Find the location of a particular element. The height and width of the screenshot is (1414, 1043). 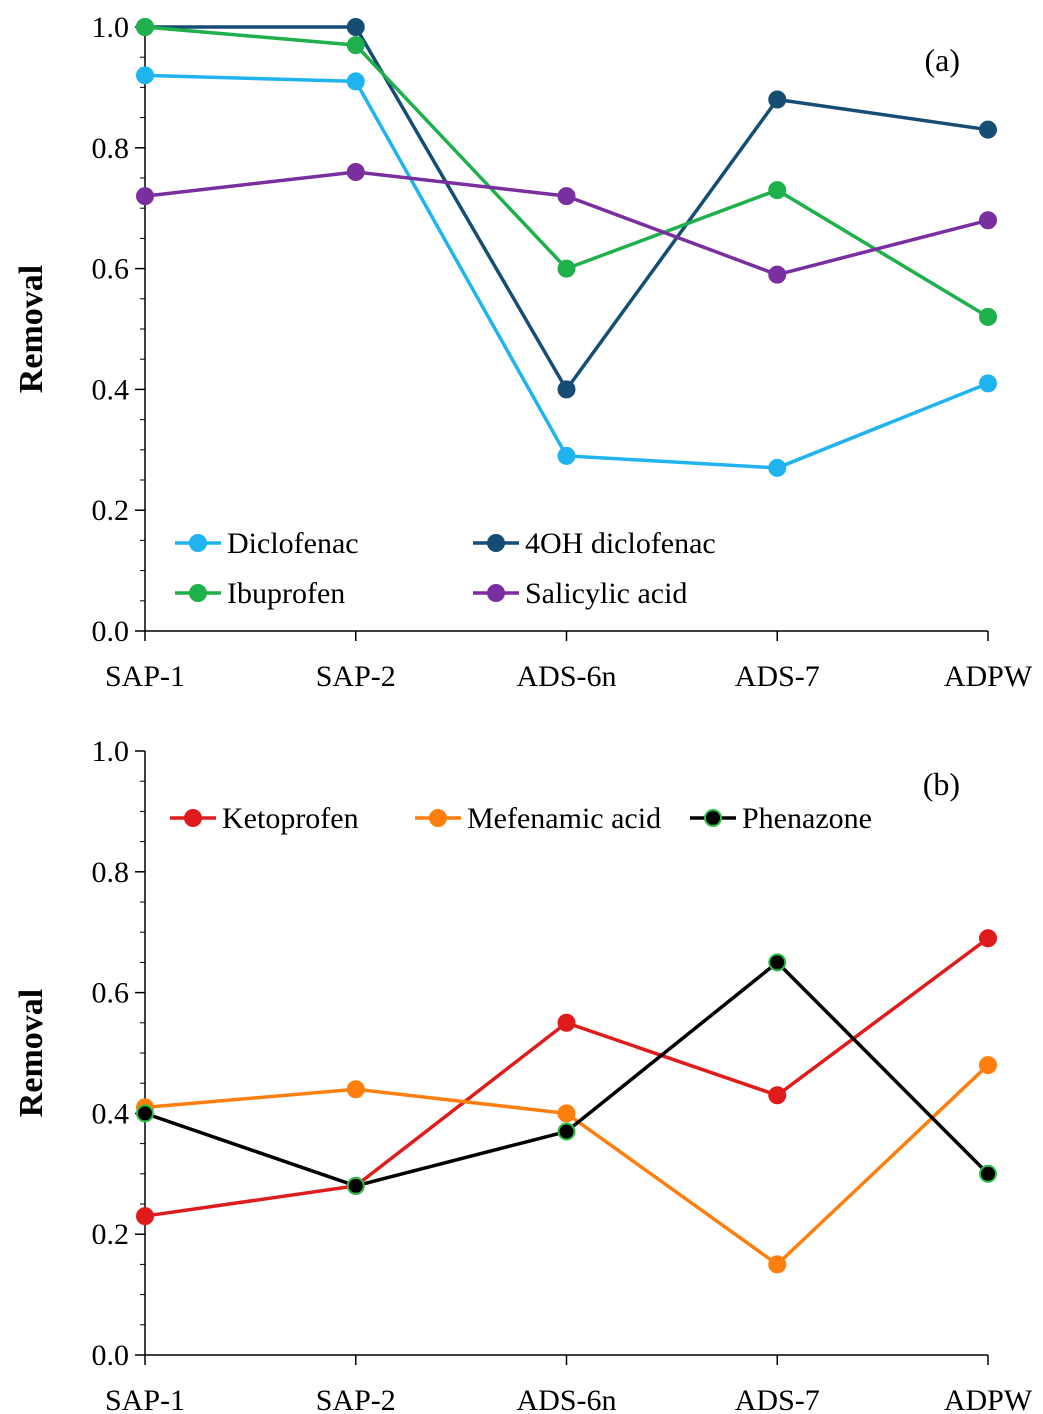

series-salicylic-acid is located at coordinates (566, 223).